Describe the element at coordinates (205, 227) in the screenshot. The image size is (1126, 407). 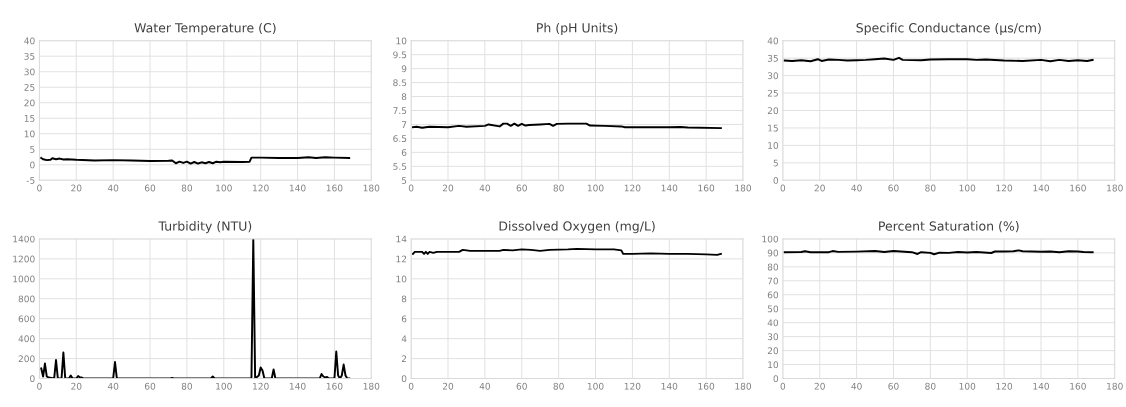
I see `chart-title: Turbidity (NTU)` at that location.